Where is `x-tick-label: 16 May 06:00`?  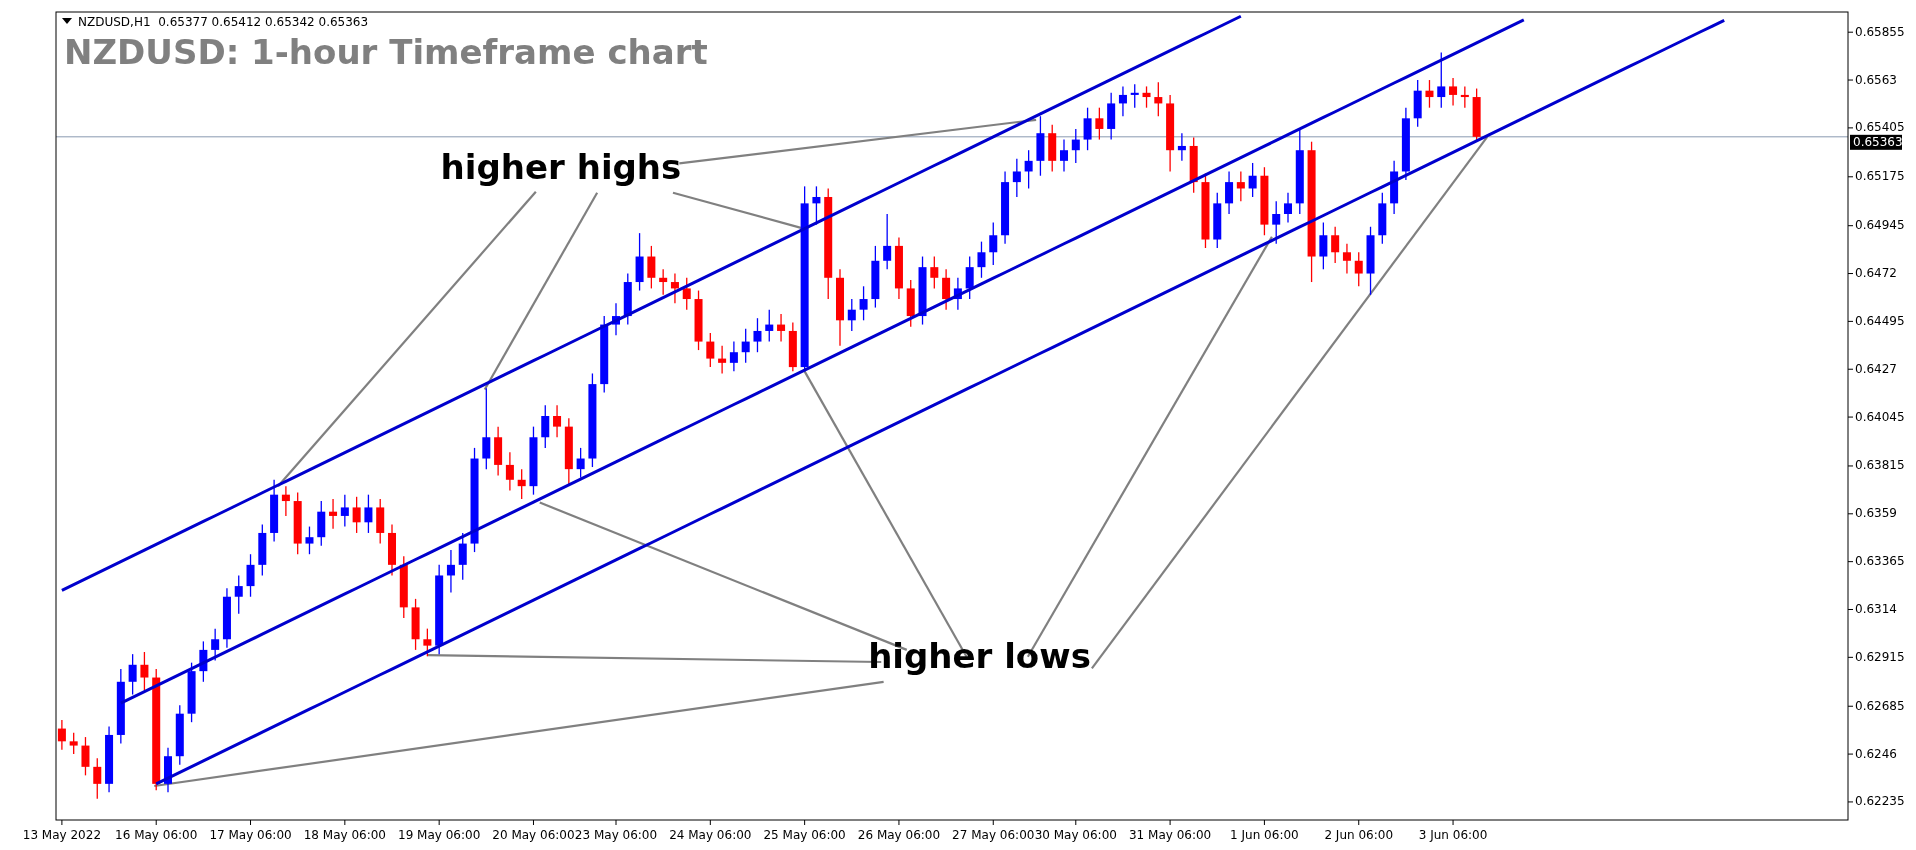
x-tick-label: 16 May 06:00 is located at coordinates (156, 835).